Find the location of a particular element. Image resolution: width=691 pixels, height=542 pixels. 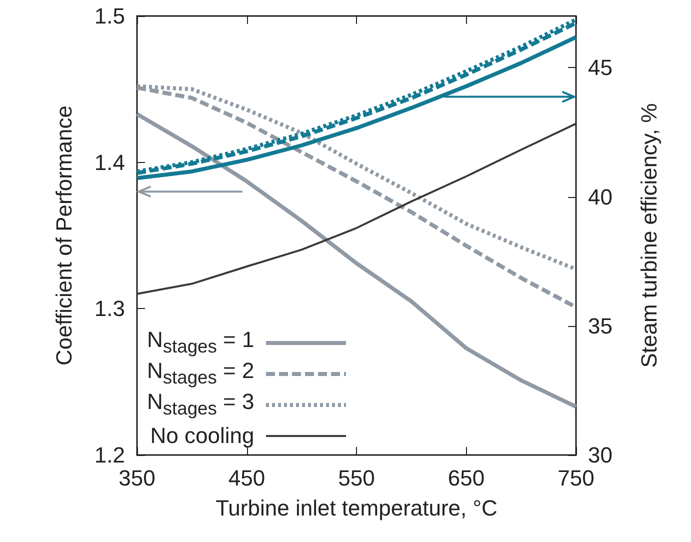

y2-tick-label: 40 is located at coordinates (600, 197).